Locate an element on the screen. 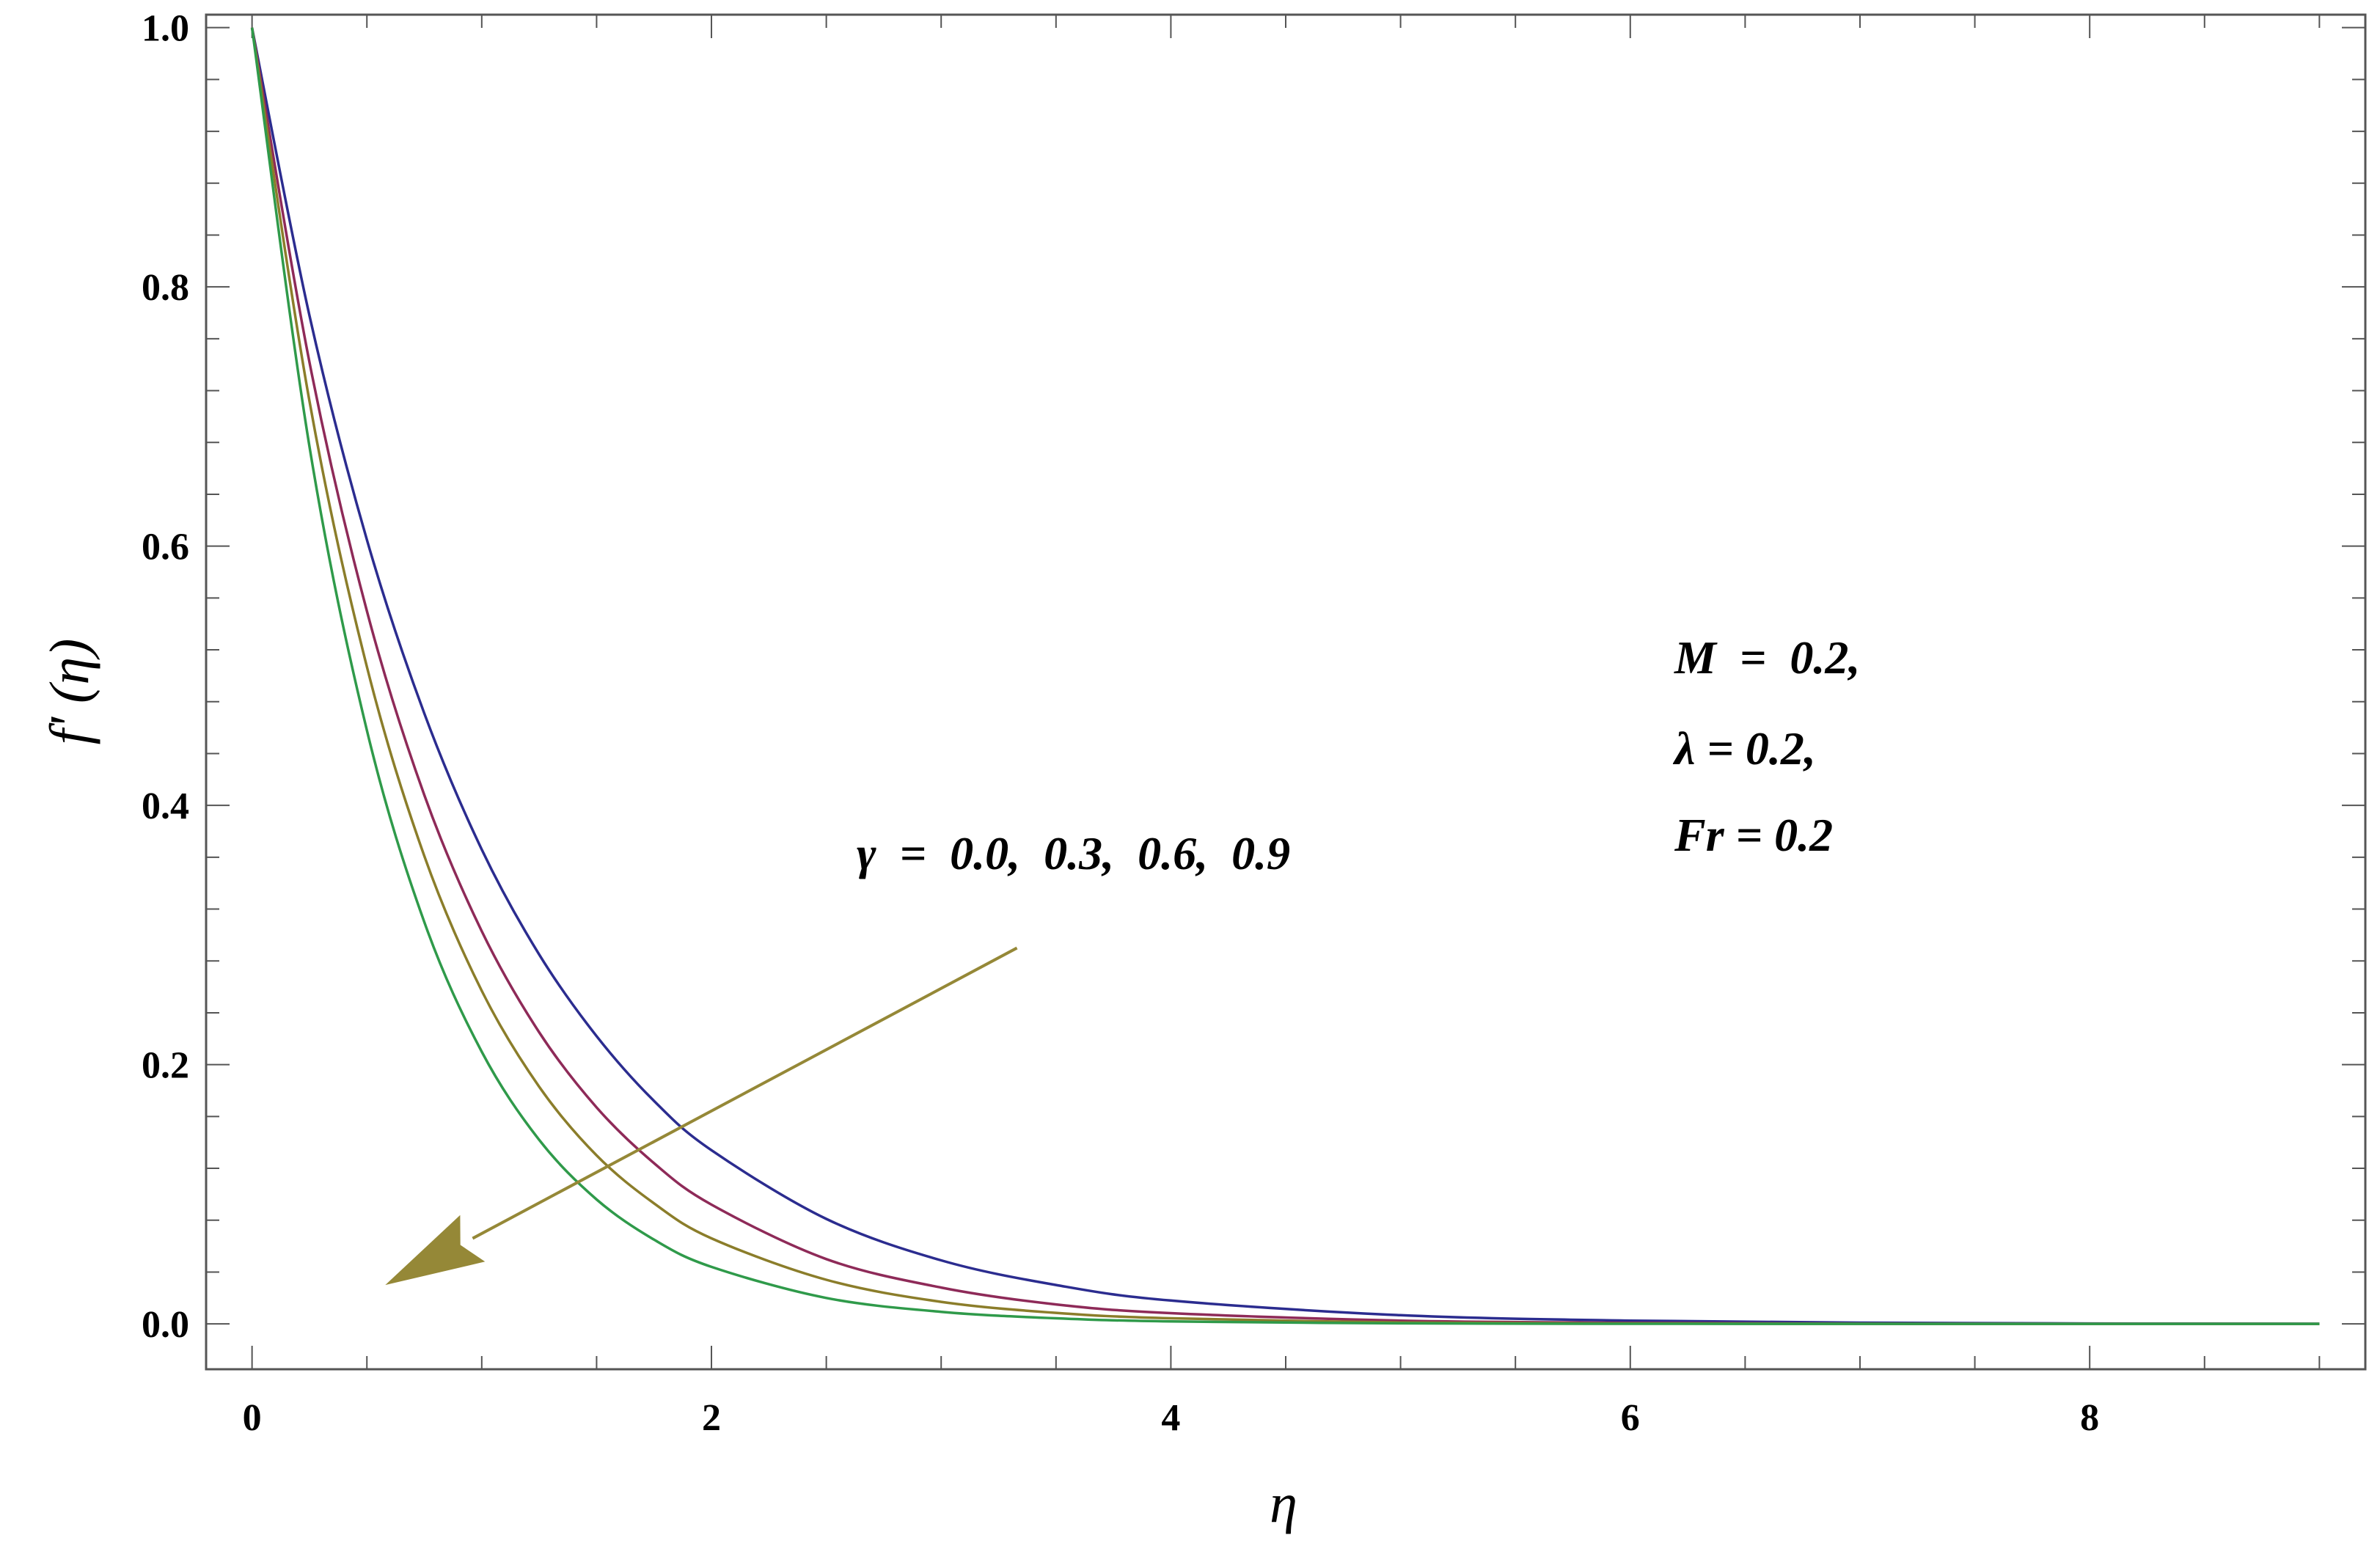  x-tick-label: 8 is located at coordinates (2090, 1418).